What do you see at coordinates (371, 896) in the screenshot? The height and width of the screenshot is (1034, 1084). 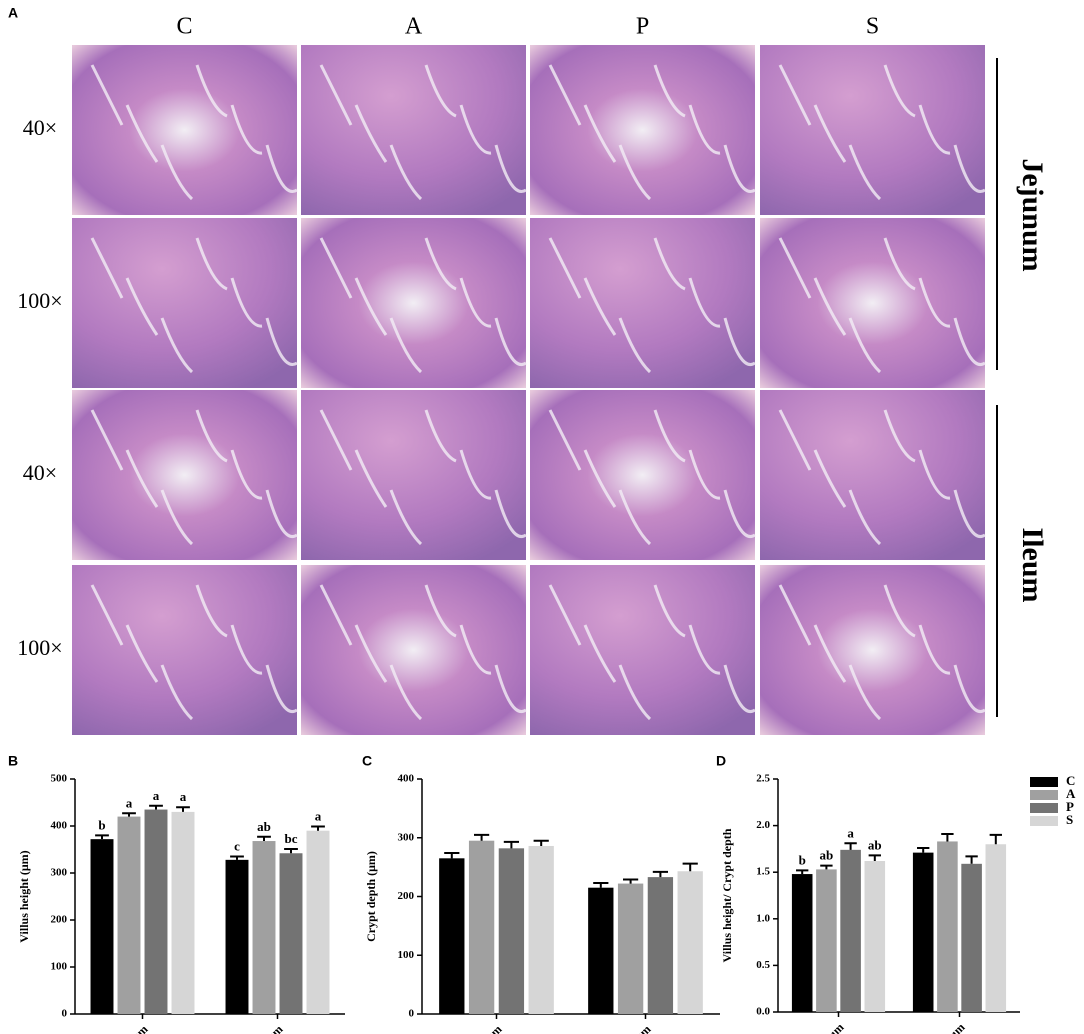 I see `y-axis-label: Crypt depth (μm)` at bounding box center [371, 896].